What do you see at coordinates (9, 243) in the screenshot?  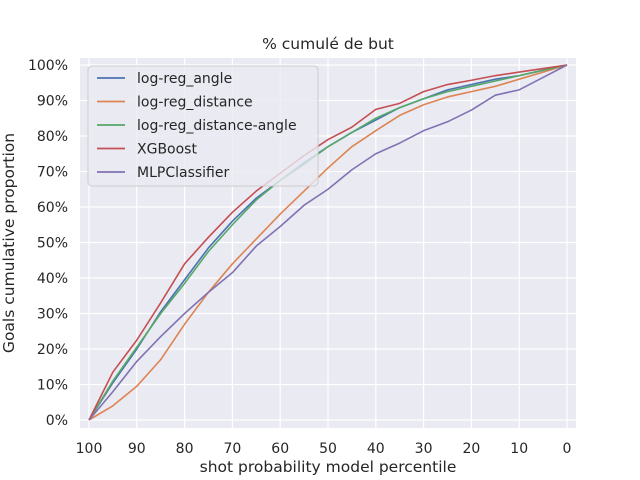 I see `y-axis-label: Goals cumulative proportion` at bounding box center [9, 243].